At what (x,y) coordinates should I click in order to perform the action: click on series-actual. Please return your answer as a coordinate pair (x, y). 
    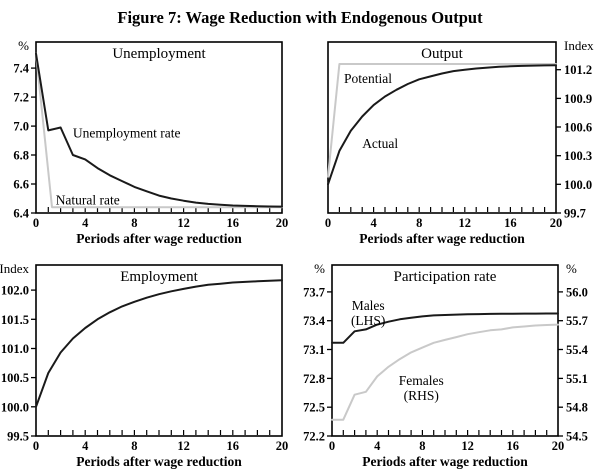
    Looking at the image, I should click on (442, 125).